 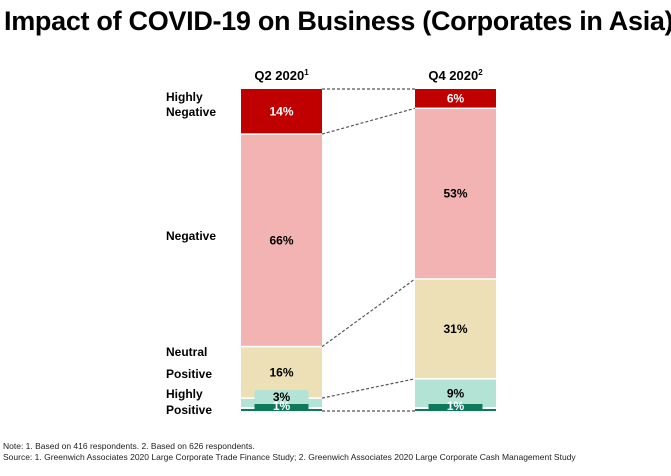 I want to click on row-label-highly-positive: Highly, so click(x=184, y=394).